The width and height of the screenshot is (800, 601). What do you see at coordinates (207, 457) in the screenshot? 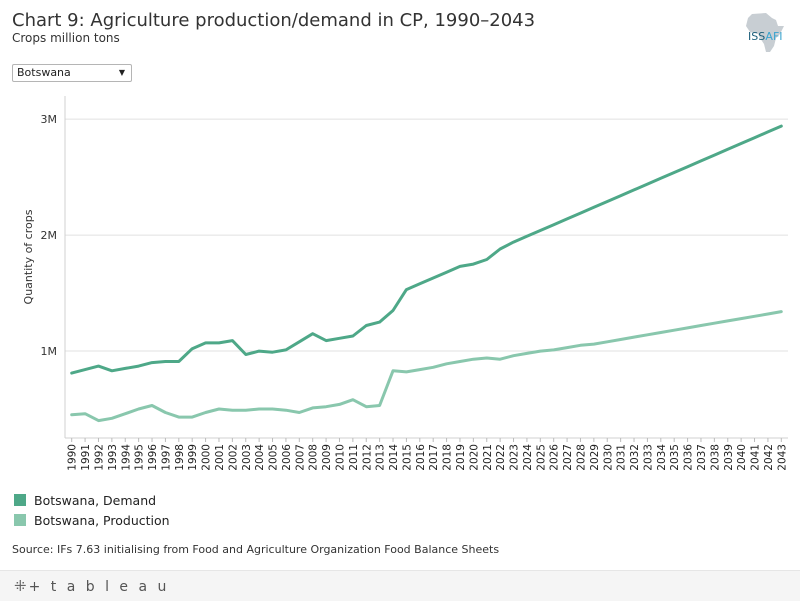
I see `x-tick-label: 2000` at bounding box center [207, 457].